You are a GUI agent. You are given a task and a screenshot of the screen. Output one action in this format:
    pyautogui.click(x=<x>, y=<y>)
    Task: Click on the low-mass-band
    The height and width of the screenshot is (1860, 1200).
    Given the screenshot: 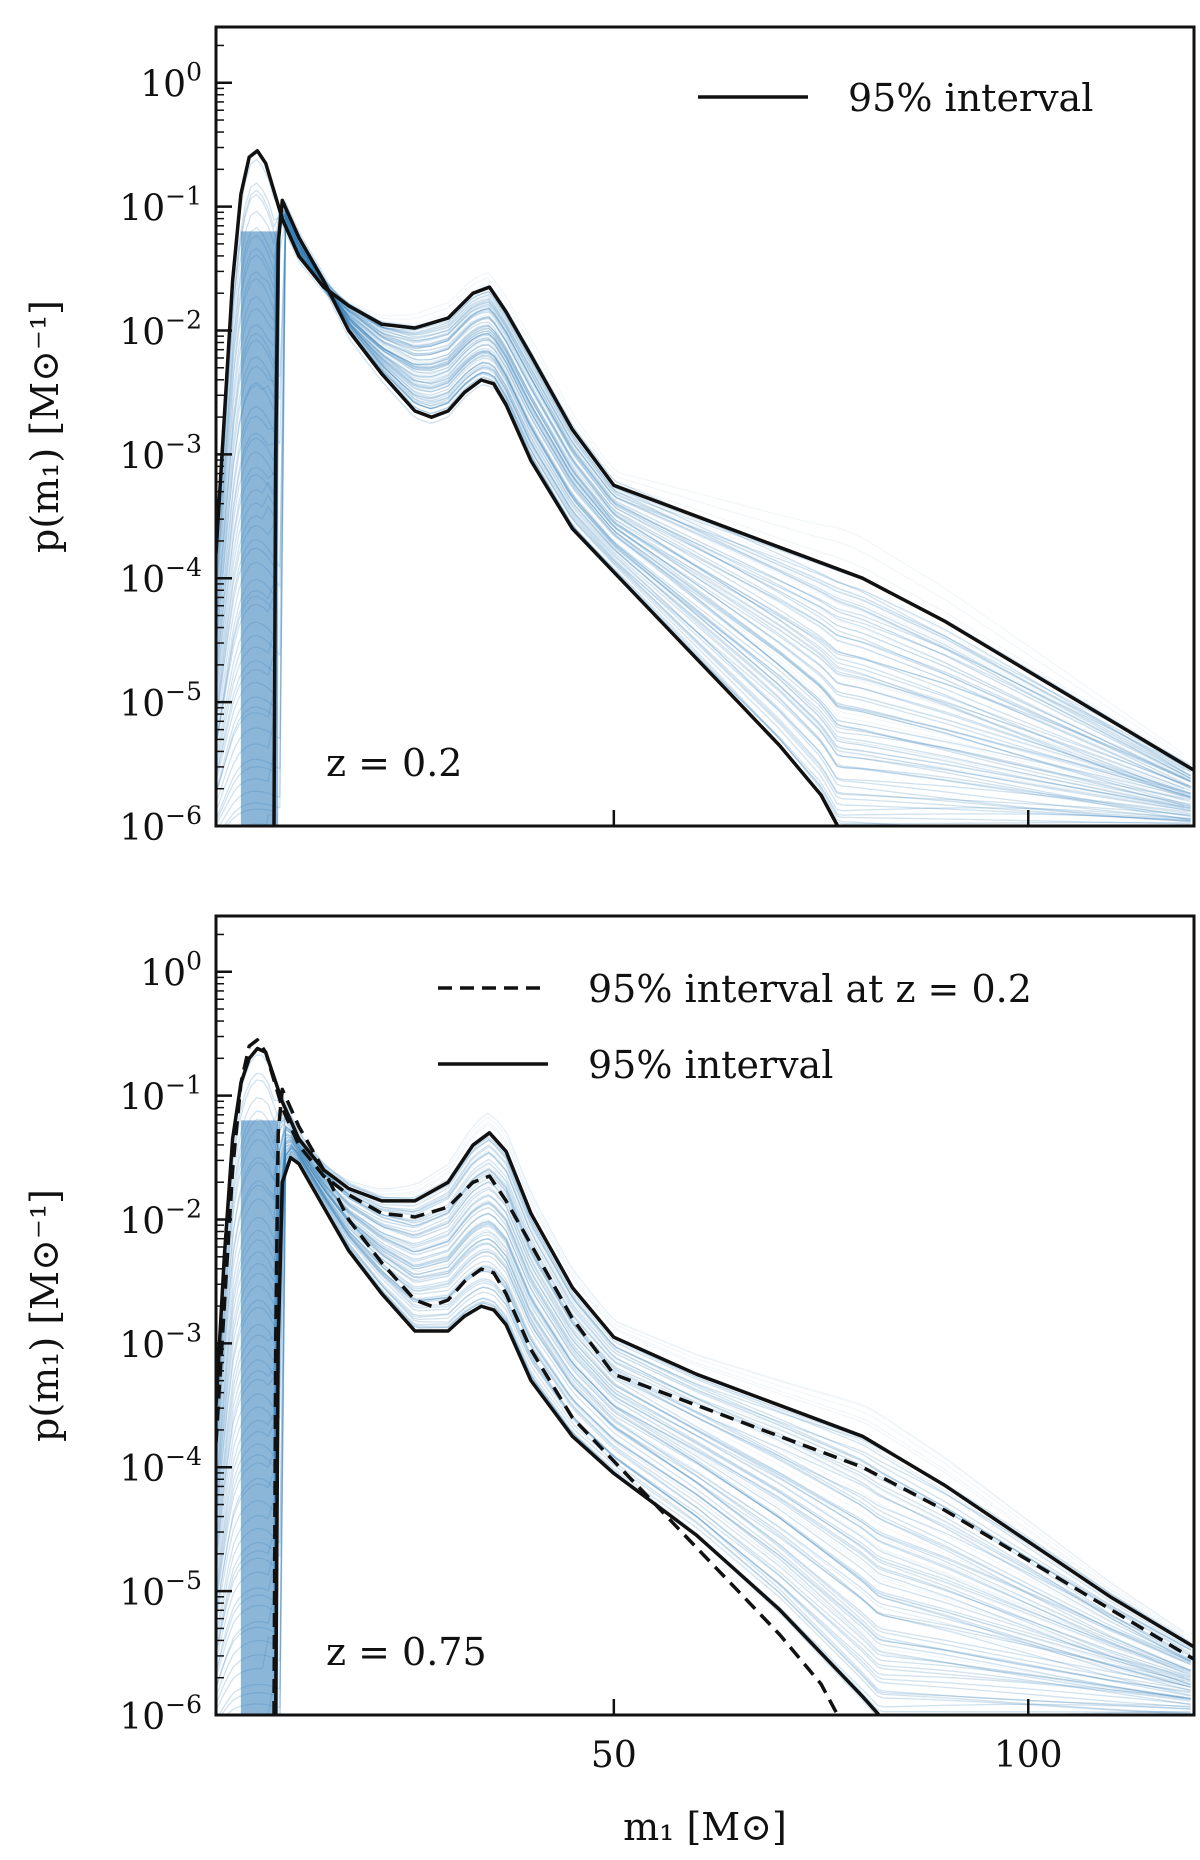 What is the action you would take?
    pyautogui.click(x=259, y=528)
    